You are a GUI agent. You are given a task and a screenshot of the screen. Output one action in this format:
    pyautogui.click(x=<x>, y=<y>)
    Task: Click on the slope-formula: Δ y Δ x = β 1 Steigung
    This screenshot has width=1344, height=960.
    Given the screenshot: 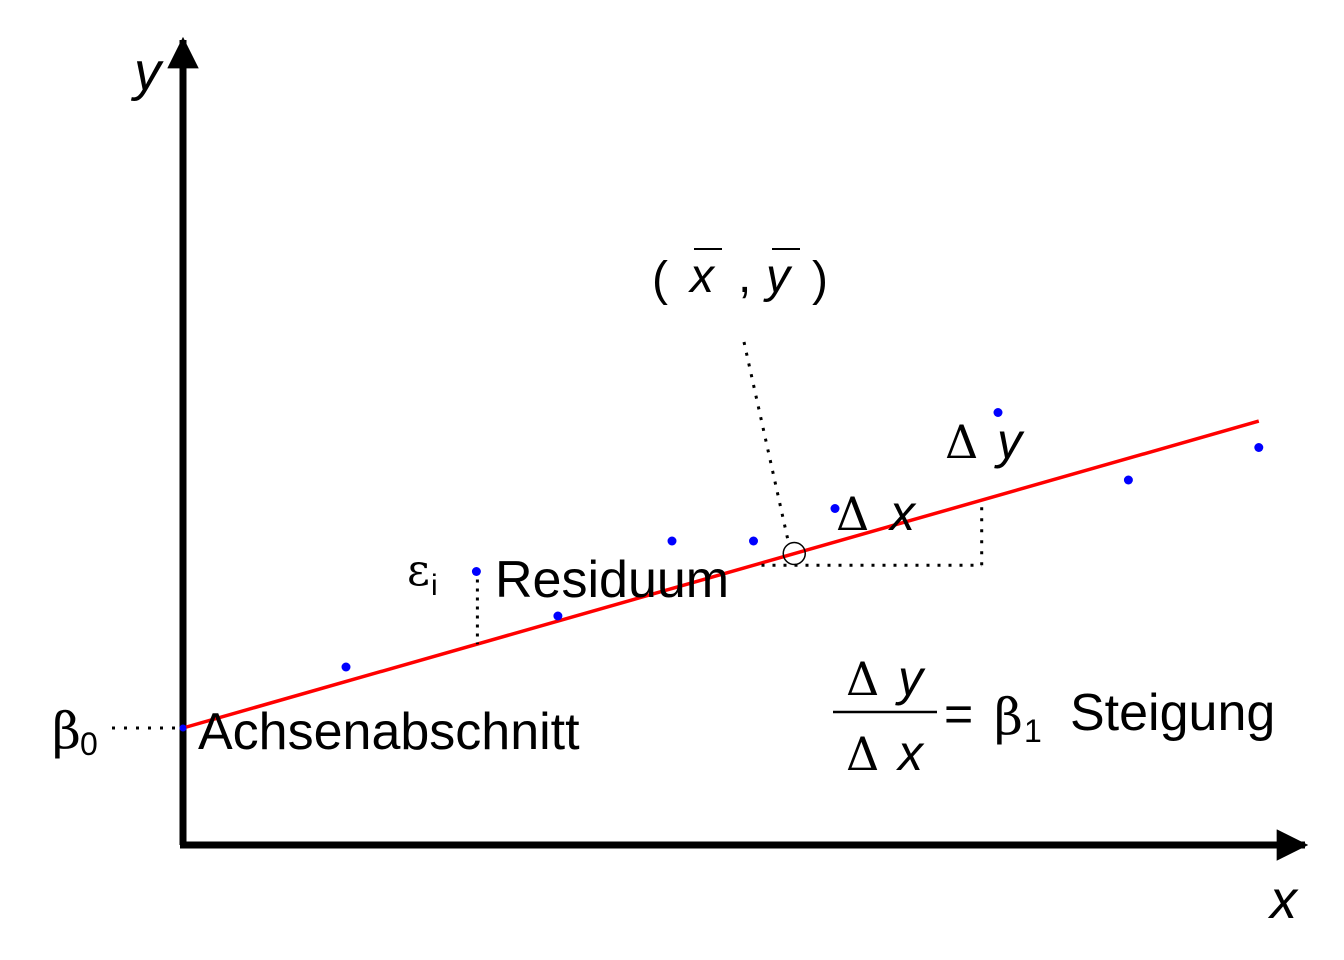 What is the action you would take?
    pyautogui.click(x=1054, y=715)
    